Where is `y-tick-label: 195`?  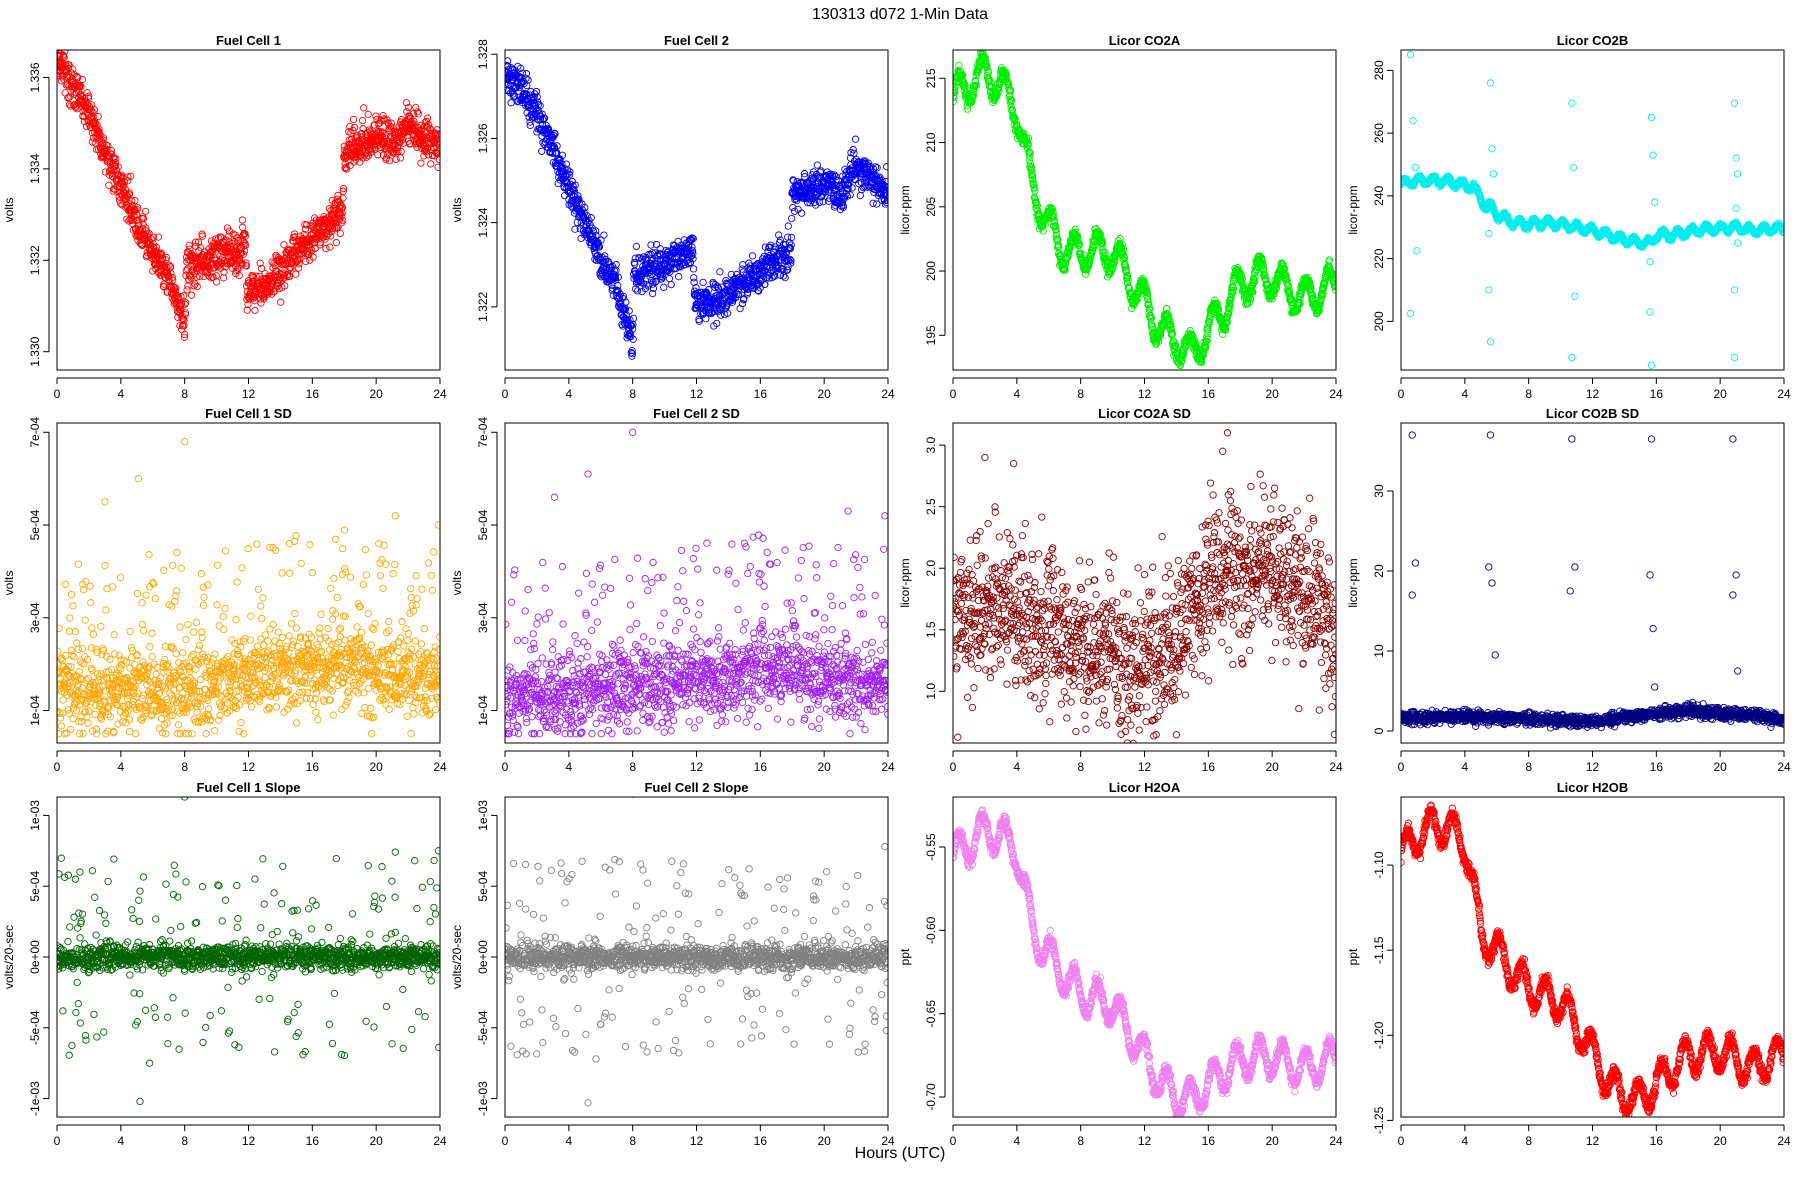 y-tick-label: 195 is located at coordinates (931, 335).